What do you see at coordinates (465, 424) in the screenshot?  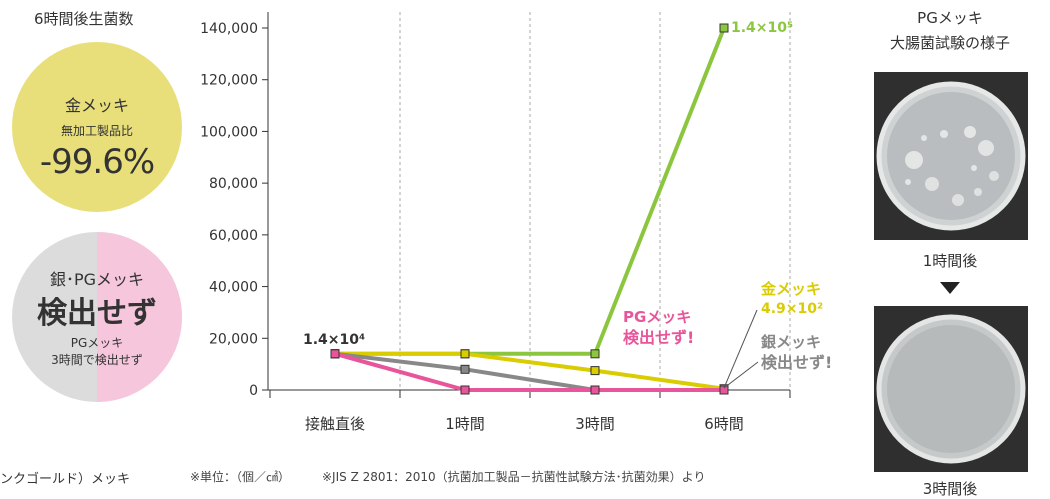 I see `x-tick-label: 1時間` at bounding box center [465, 424].